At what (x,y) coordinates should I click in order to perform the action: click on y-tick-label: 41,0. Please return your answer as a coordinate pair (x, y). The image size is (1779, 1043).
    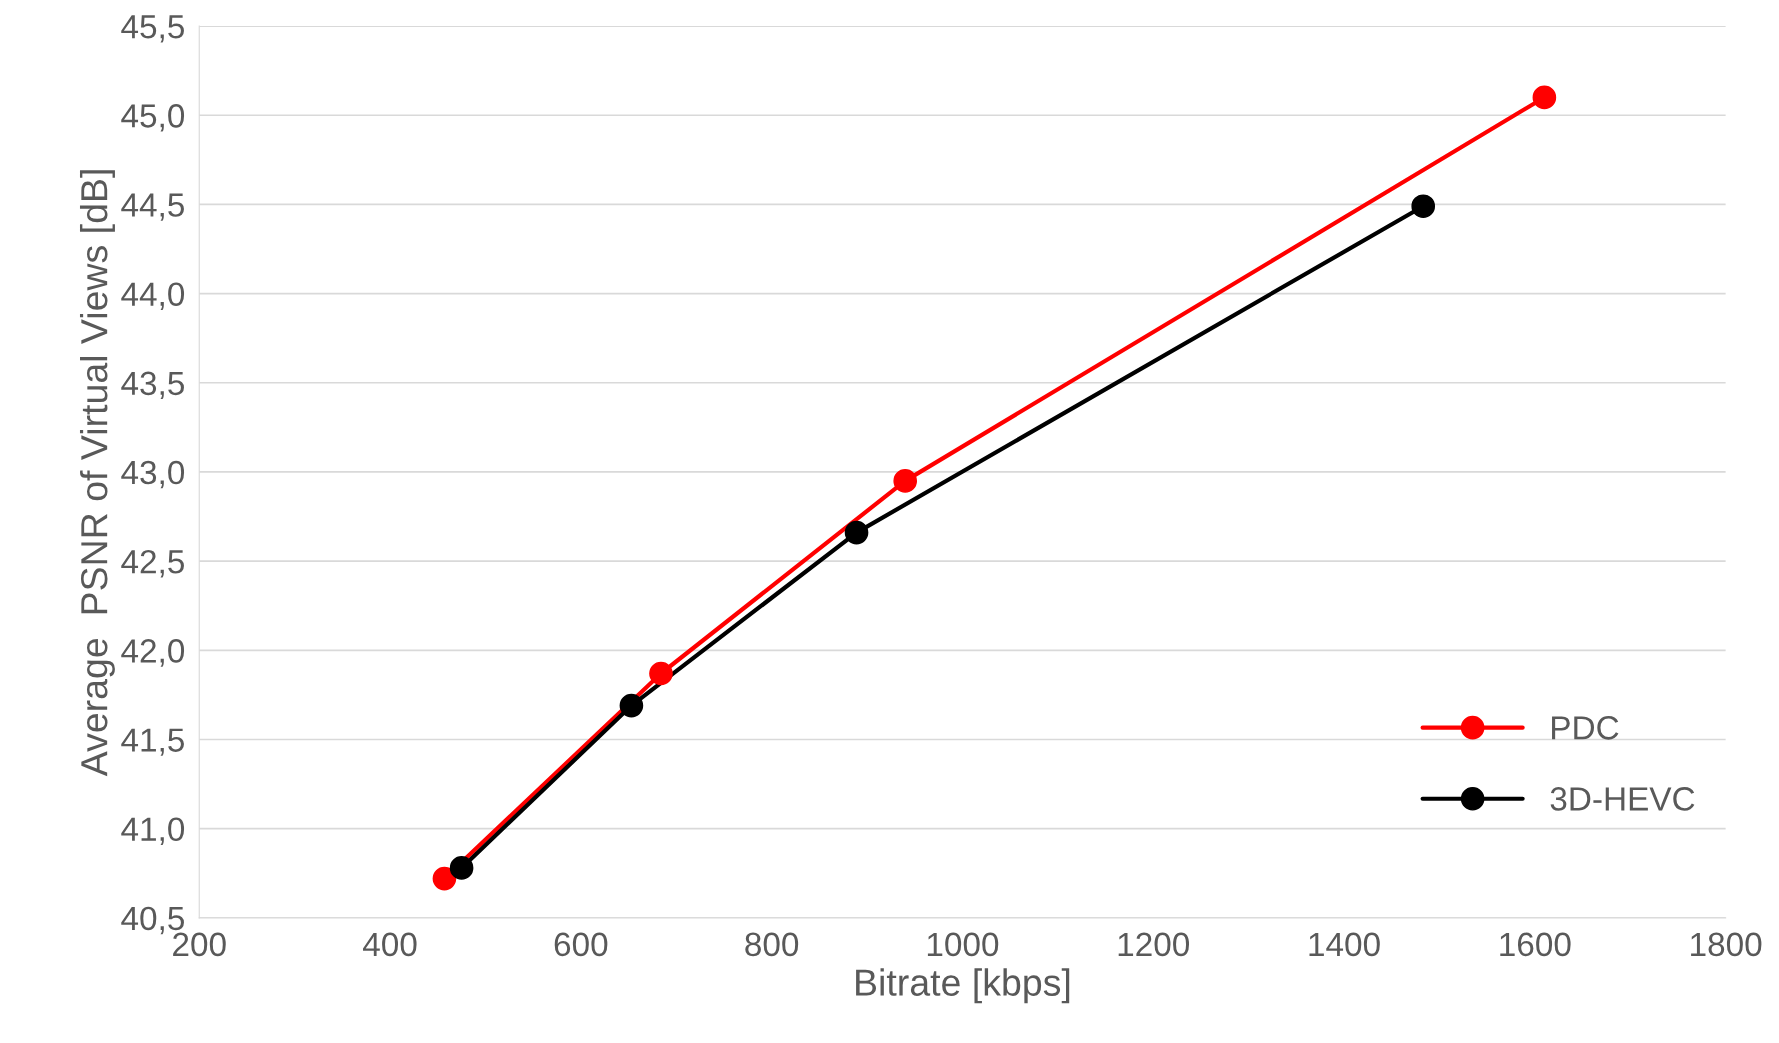
    Looking at the image, I should click on (153, 831).